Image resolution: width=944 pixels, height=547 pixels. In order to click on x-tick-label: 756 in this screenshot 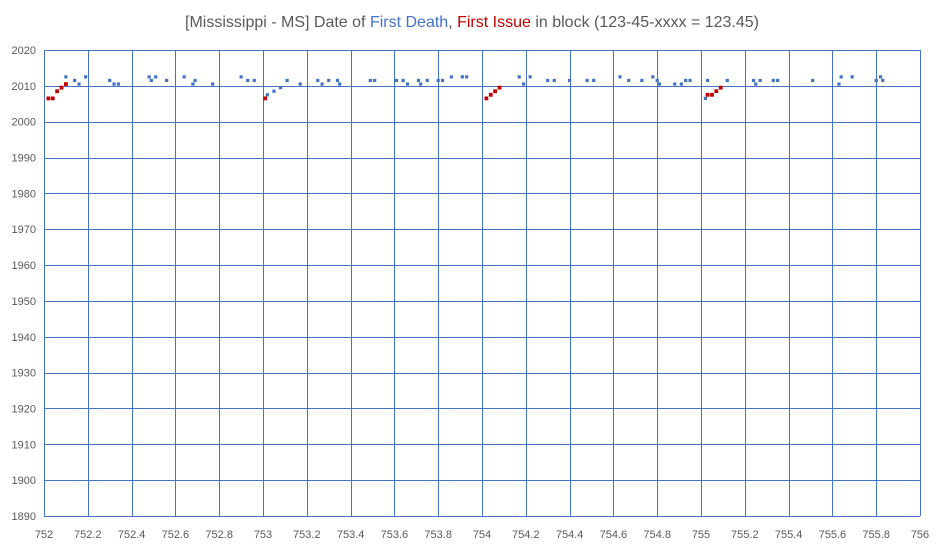, I will do `click(920, 535)`.